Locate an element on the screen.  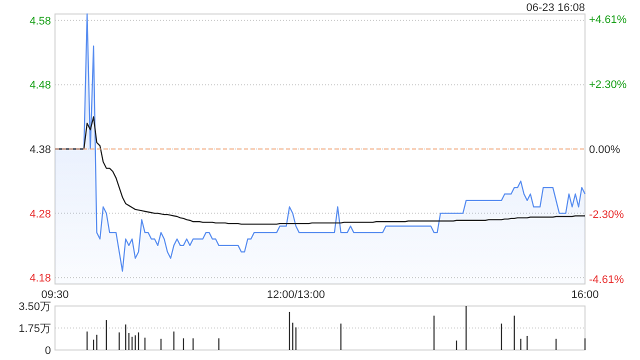
y2-tick-label: +2.30% is located at coordinates (608, 85).